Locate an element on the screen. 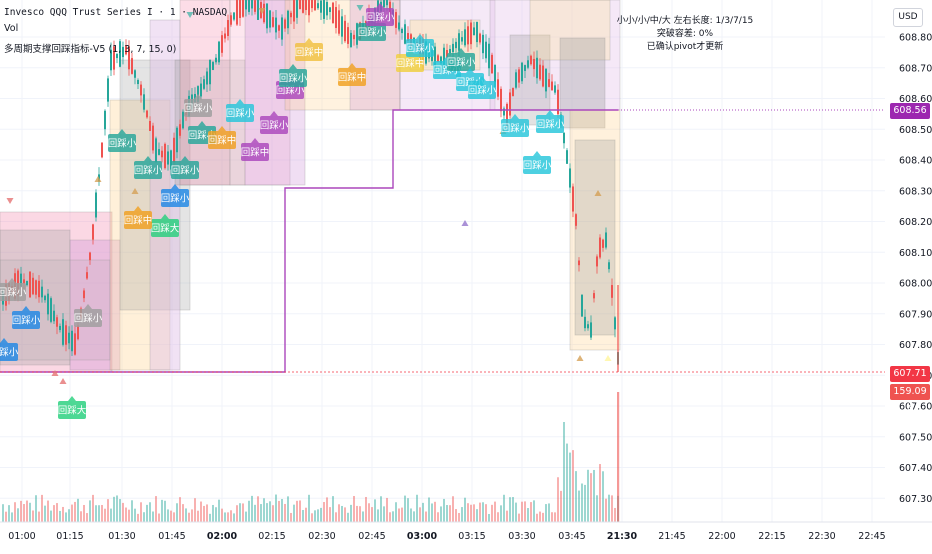 This screenshot has height=554, width=932. support-level-tag: 608.56 is located at coordinates (910, 111).